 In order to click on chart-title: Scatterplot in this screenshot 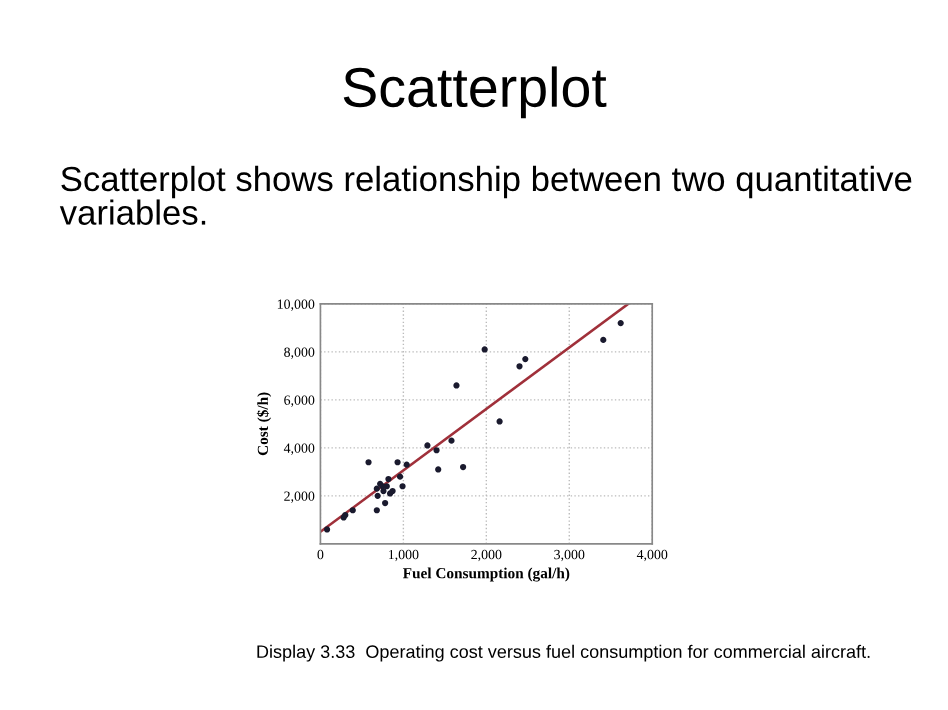, I will do `click(475, 92)`.